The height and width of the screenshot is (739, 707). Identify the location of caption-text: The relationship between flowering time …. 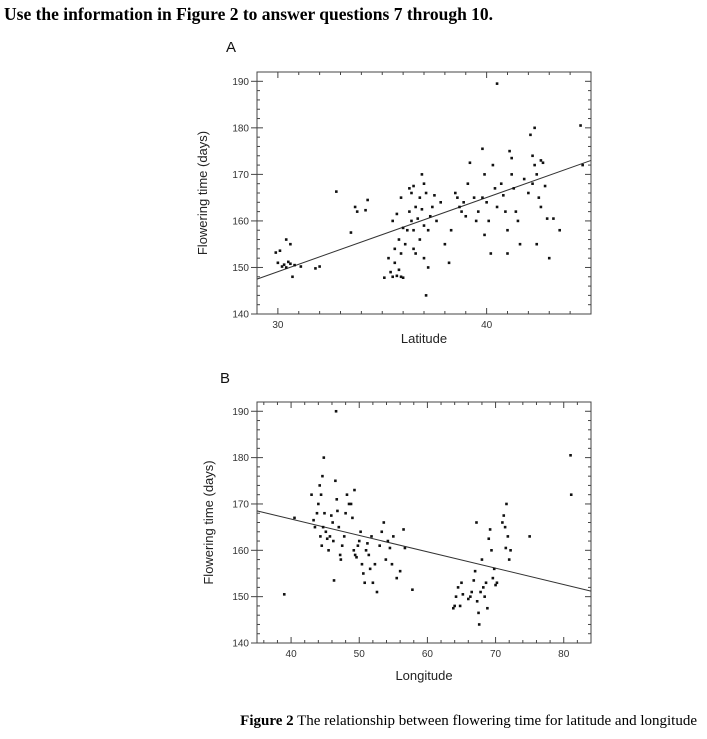
(497, 721).